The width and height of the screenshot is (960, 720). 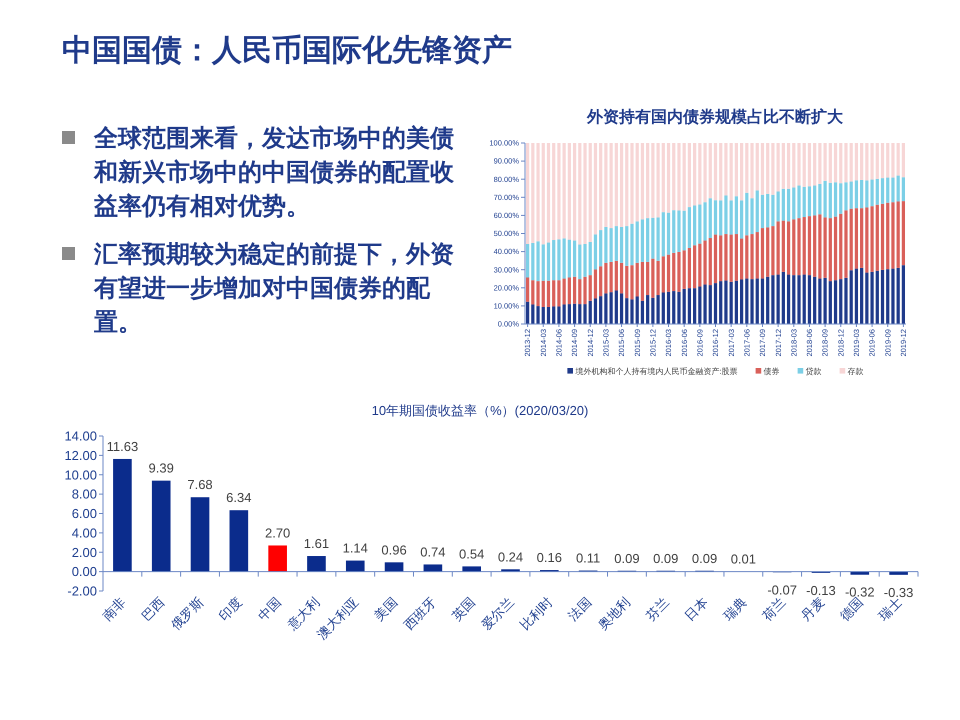 I want to click on data-label: -0.07, so click(x=782, y=590).